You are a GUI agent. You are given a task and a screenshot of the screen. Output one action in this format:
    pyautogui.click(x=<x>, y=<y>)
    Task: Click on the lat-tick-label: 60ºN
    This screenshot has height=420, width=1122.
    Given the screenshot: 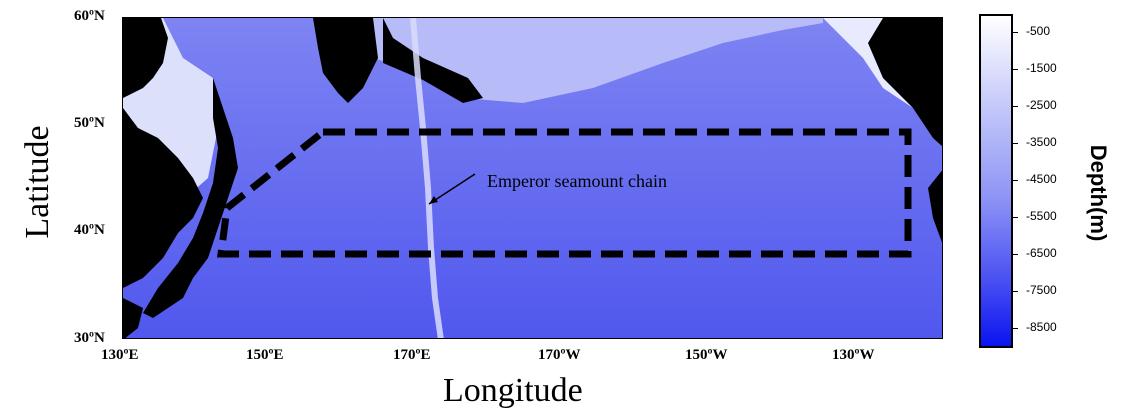 What is the action you would take?
    pyautogui.click(x=89, y=16)
    